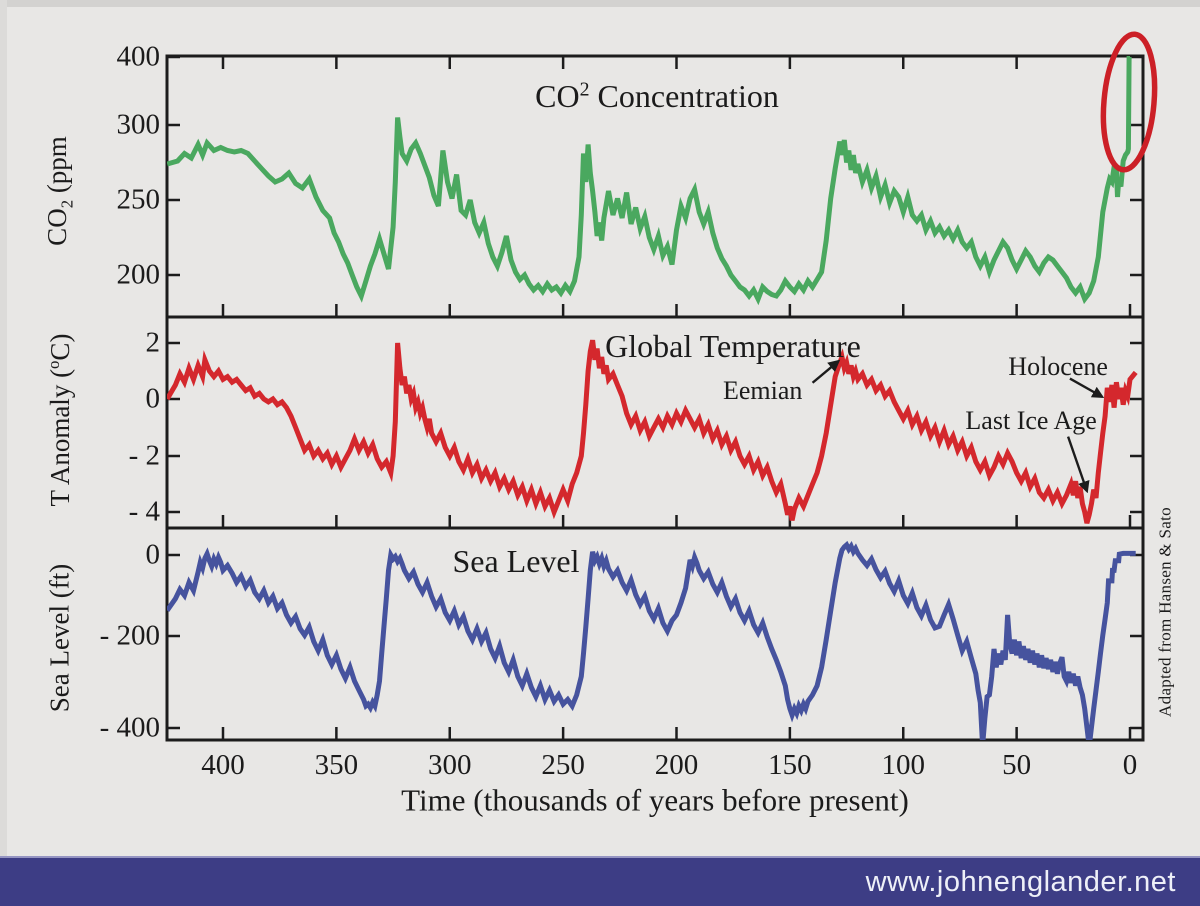  I want to click on co2-axis-title: CO2 (ppm, so click(59, 191).